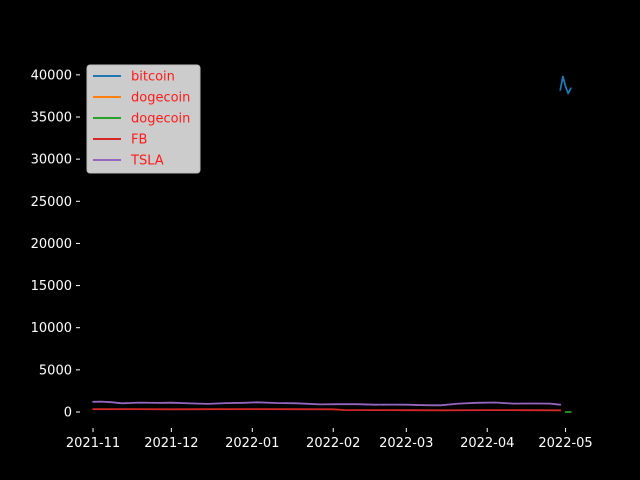  I want to click on y-tick-label: 40000, so click(51, 75).